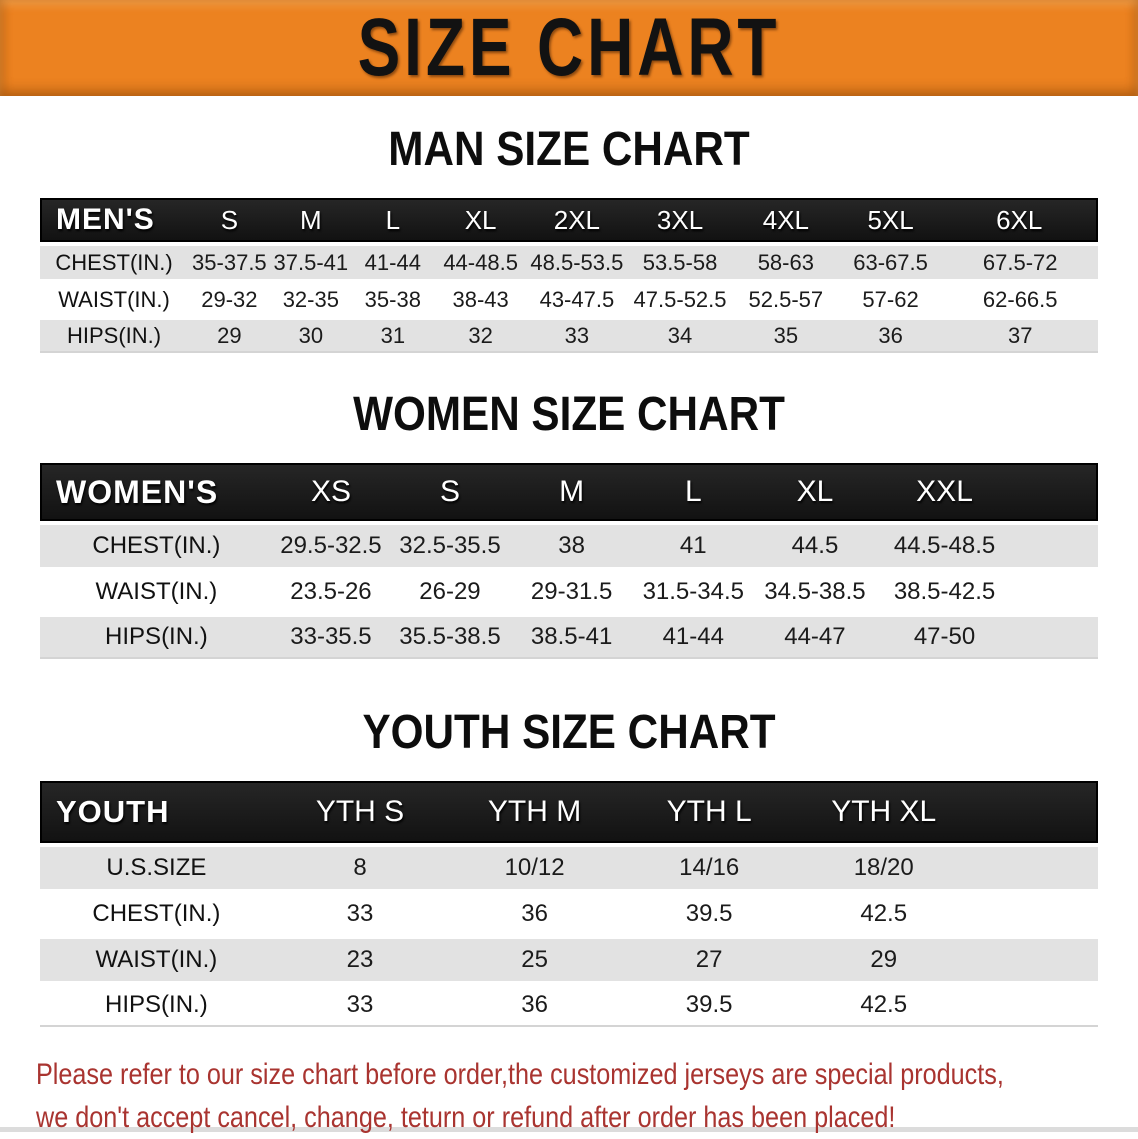  What do you see at coordinates (883, 812) in the screenshot?
I see `size-column-header: YTH XL` at bounding box center [883, 812].